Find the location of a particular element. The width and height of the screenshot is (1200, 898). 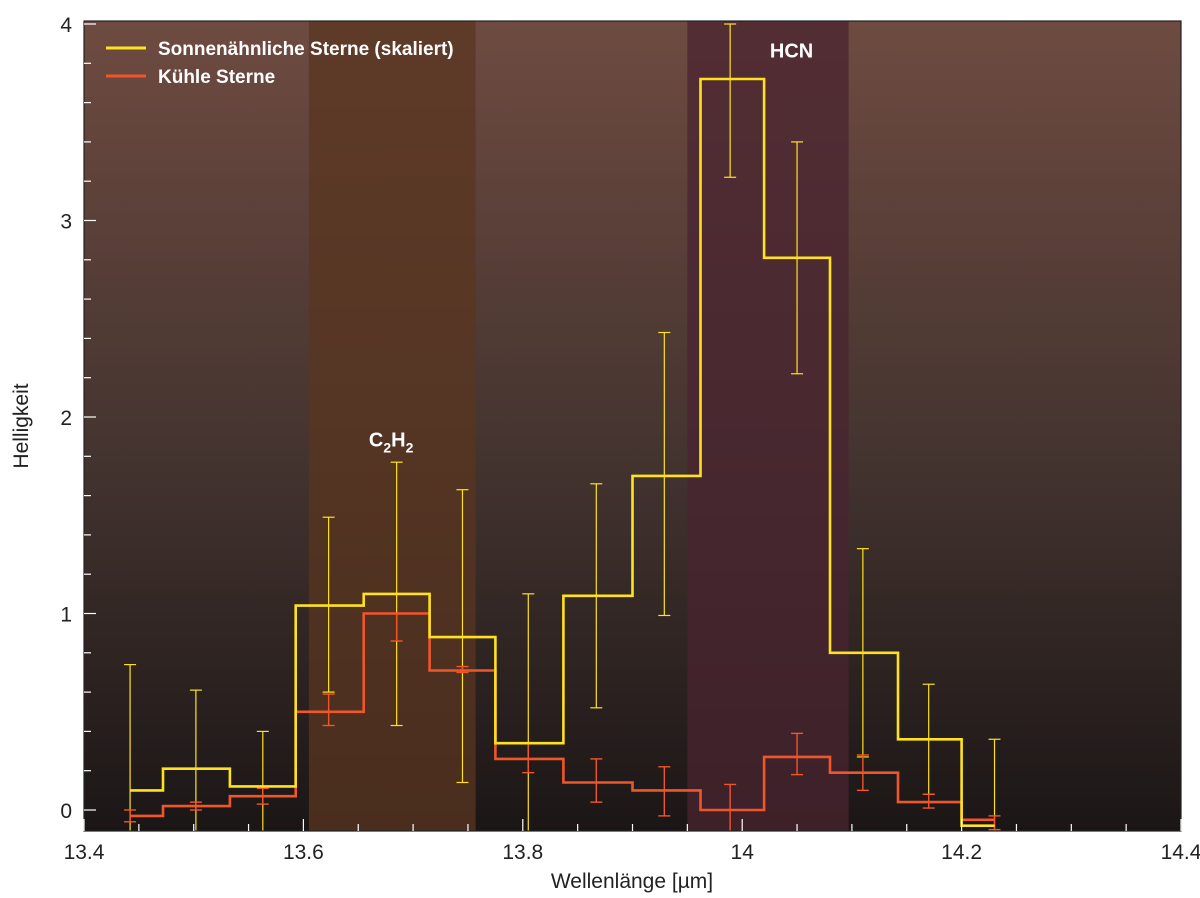

annotation-hcn: HCN is located at coordinates (791, 51).